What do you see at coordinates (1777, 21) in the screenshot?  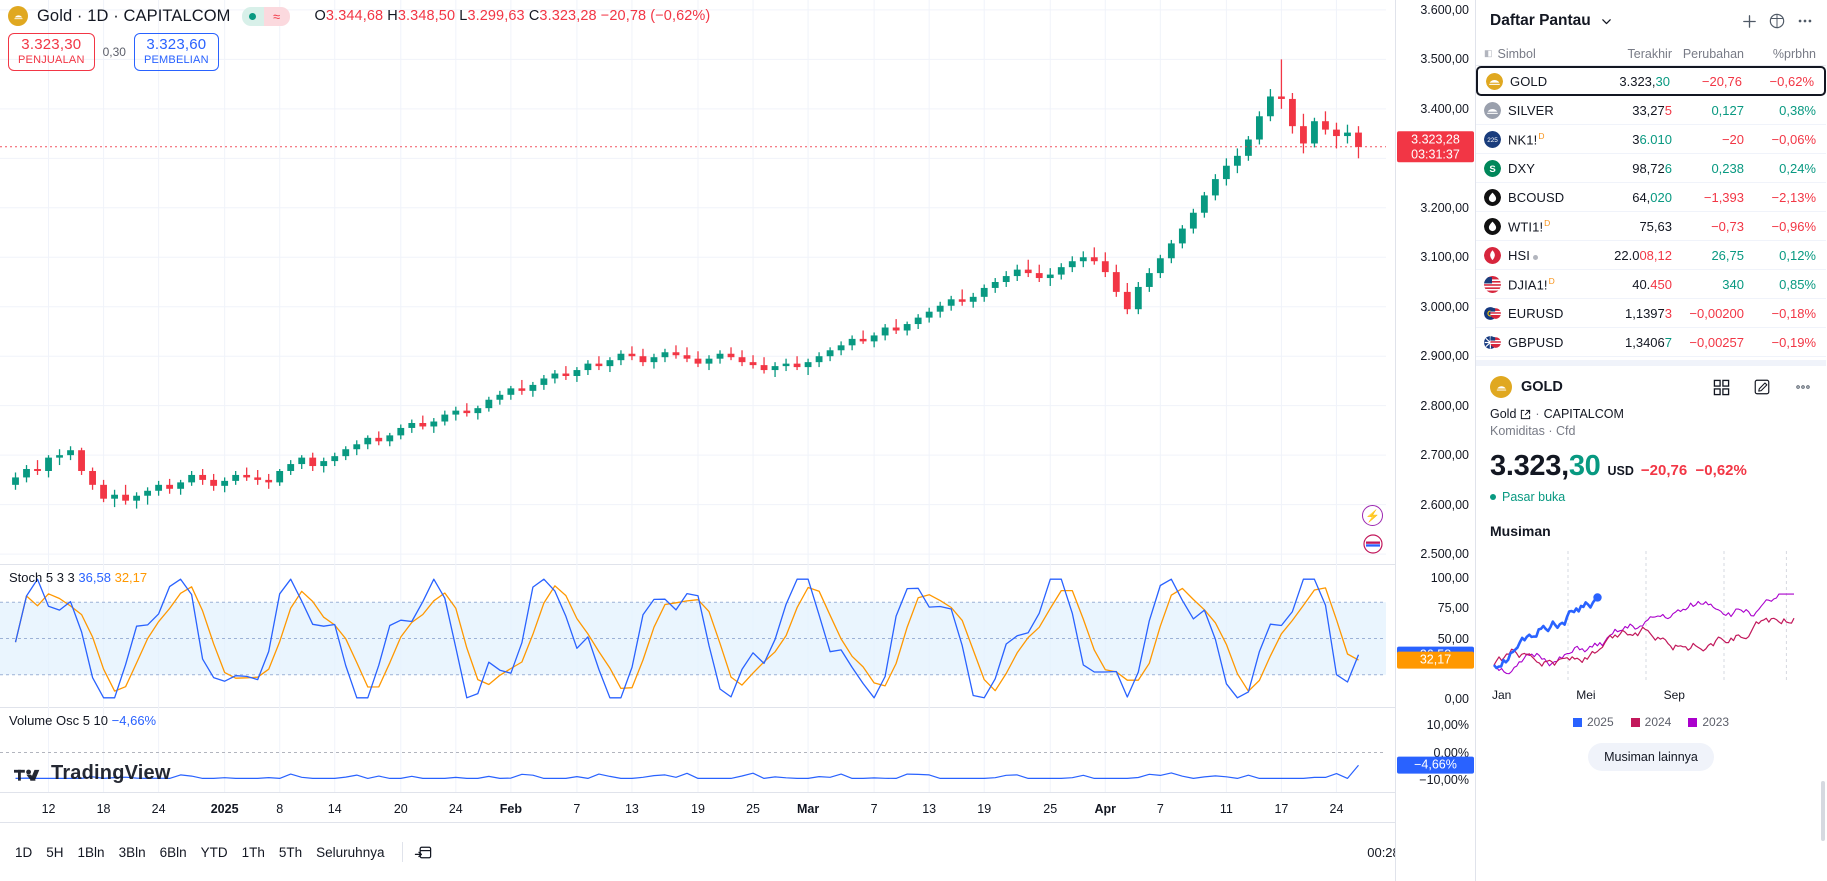 I see `watchlist-menu-icon` at bounding box center [1777, 21].